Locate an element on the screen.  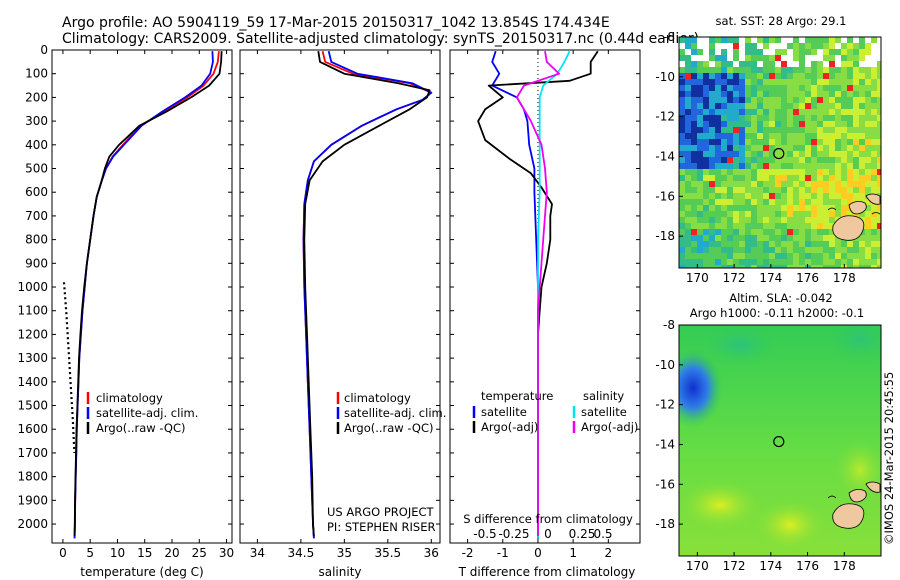
diff-legend-t-satellite: satellite is located at coordinates (504, 412).